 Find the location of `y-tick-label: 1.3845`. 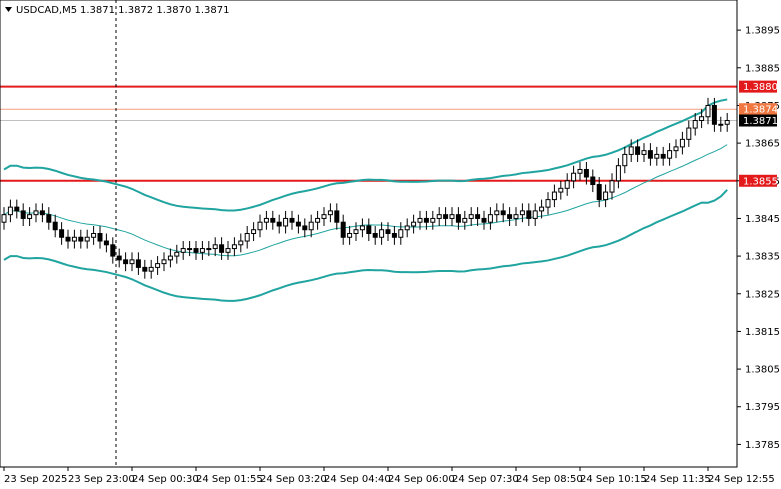

y-tick-label: 1.3845 is located at coordinates (762, 219).